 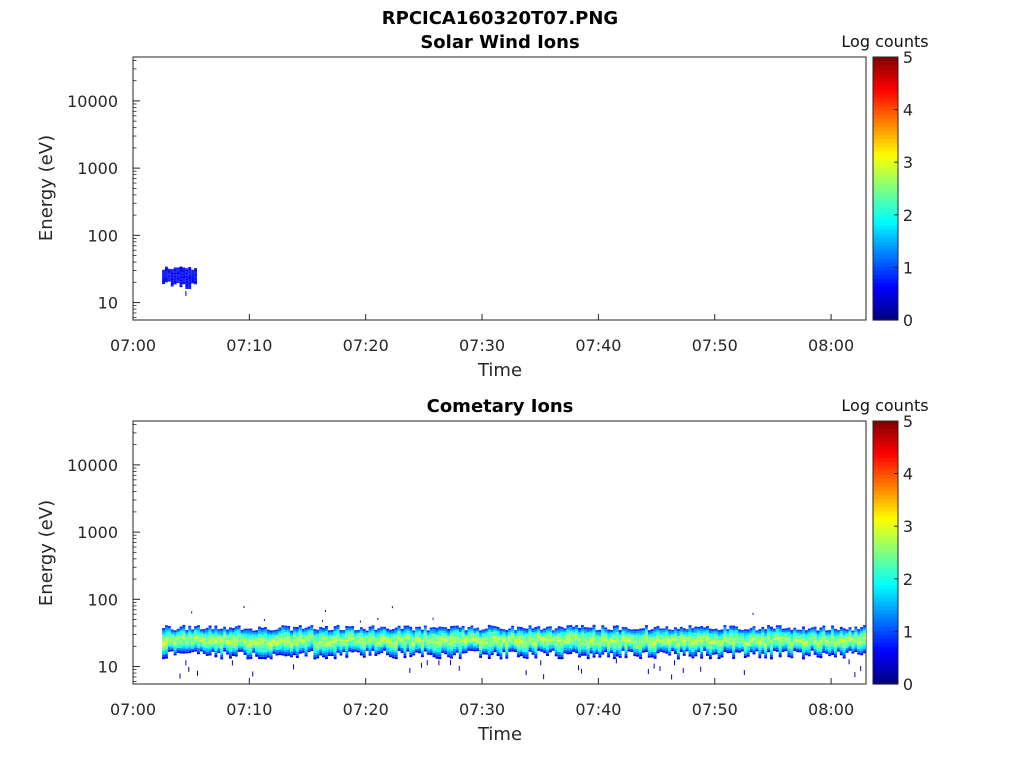 I want to click on spectrogram-outlier, so click(x=855, y=675).